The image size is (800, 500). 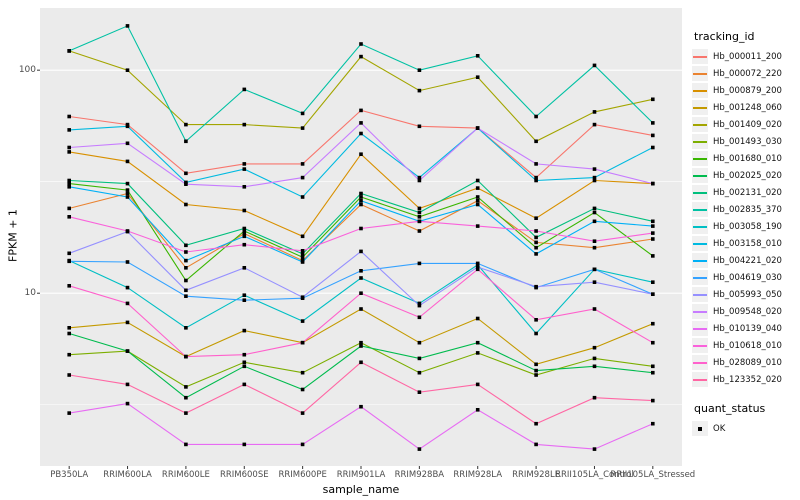 What do you see at coordinates (745, 56) in the screenshot?
I see `legend-item-Hb_000011_200: Hb_000011_200` at bounding box center [745, 56].